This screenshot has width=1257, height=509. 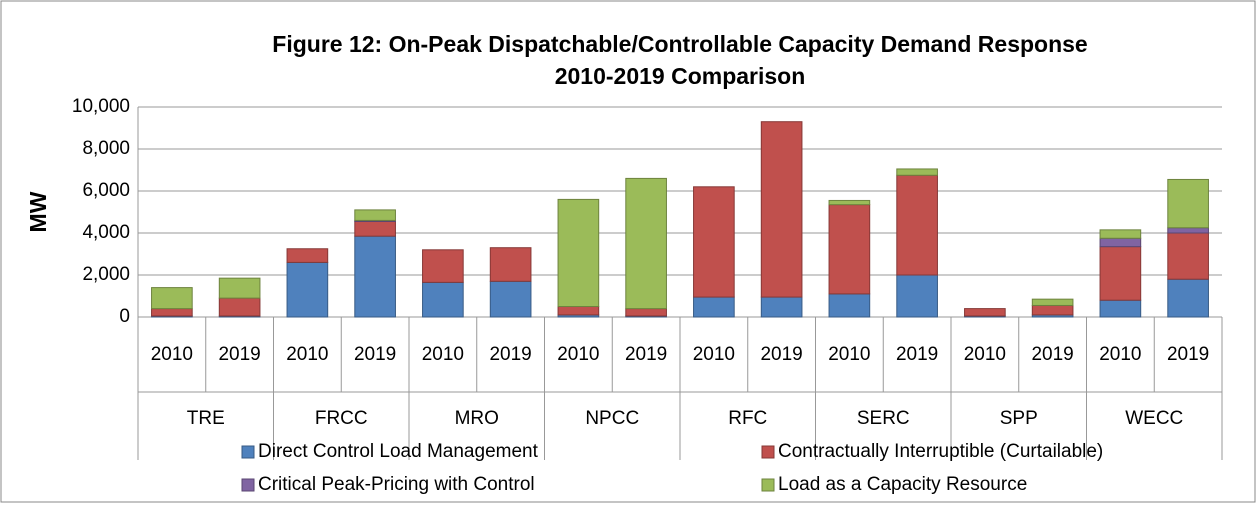 I want to click on group-label: NPCC, so click(x=612, y=418).